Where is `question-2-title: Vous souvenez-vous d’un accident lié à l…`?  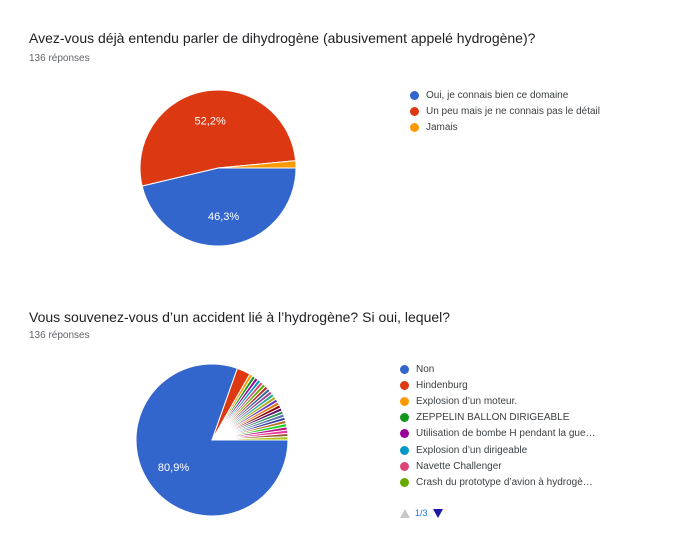 question-2-title: Vous souvenez-vous d’un accident lié à l… is located at coordinates (240, 317).